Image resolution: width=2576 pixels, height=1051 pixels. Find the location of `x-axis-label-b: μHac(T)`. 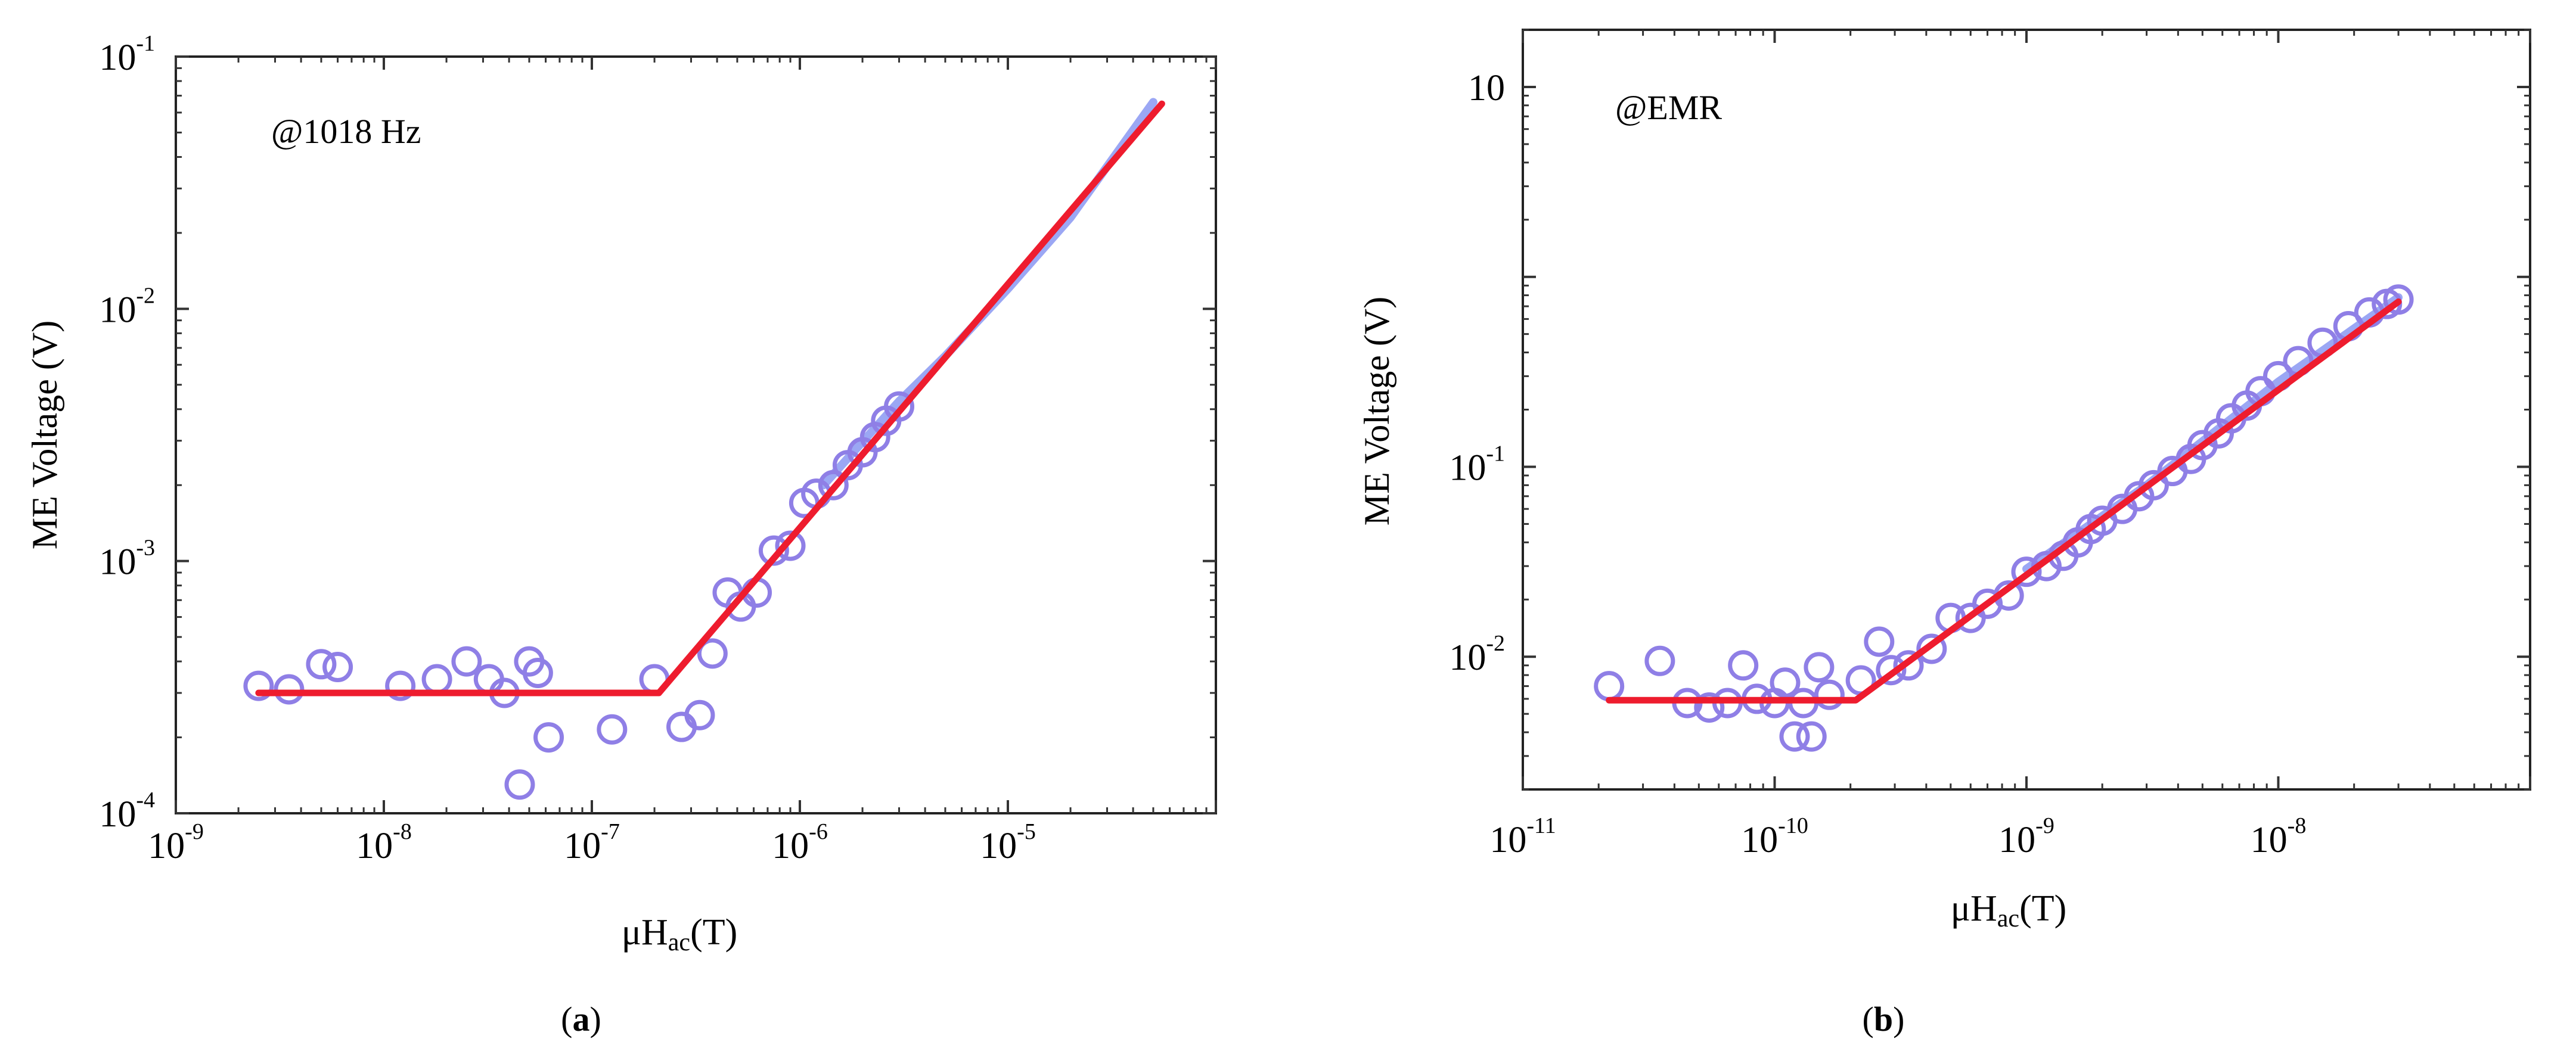

x-axis-label-b: μHac(T) is located at coordinates (2009, 910).